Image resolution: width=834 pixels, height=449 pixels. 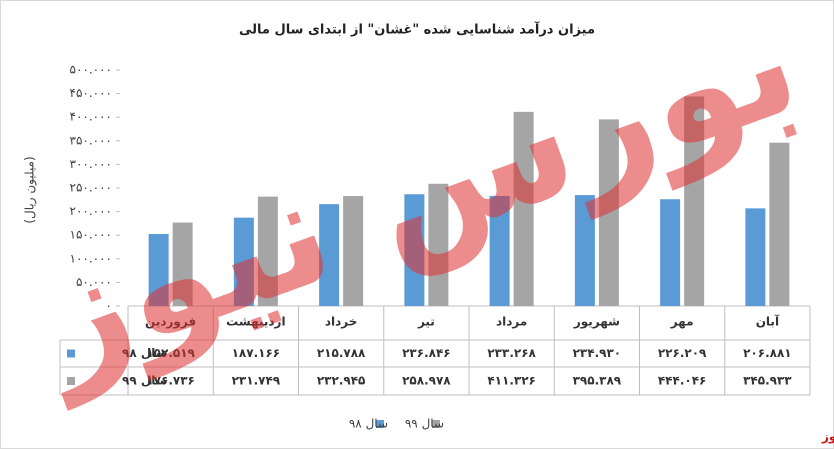 What do you see at coordinates (511, 381) in the screenshot?
I see `data-label: ۴۱۱.۳۲۶` at bounding box center [511, 381].